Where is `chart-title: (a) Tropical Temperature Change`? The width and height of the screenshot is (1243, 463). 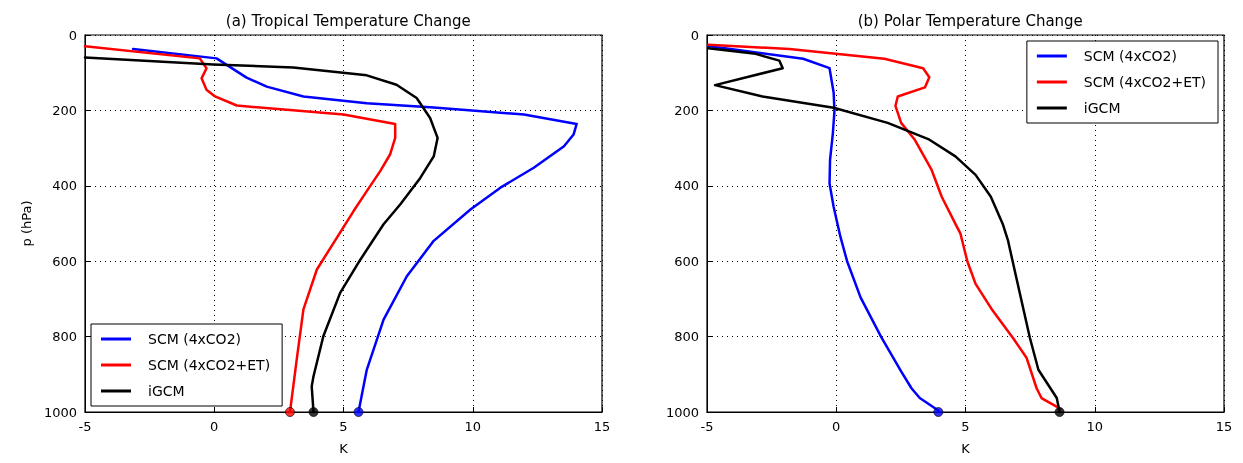 chart-title: (a) Tropical Temperature Change is located at coordinates (348, 20).